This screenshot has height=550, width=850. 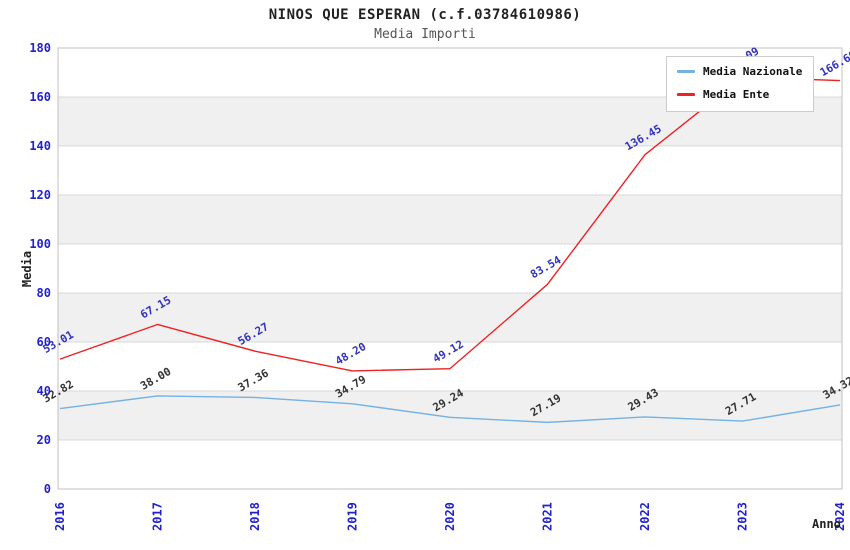 I want to click on media-ente-line-swatch, so click(x=686, y=94).